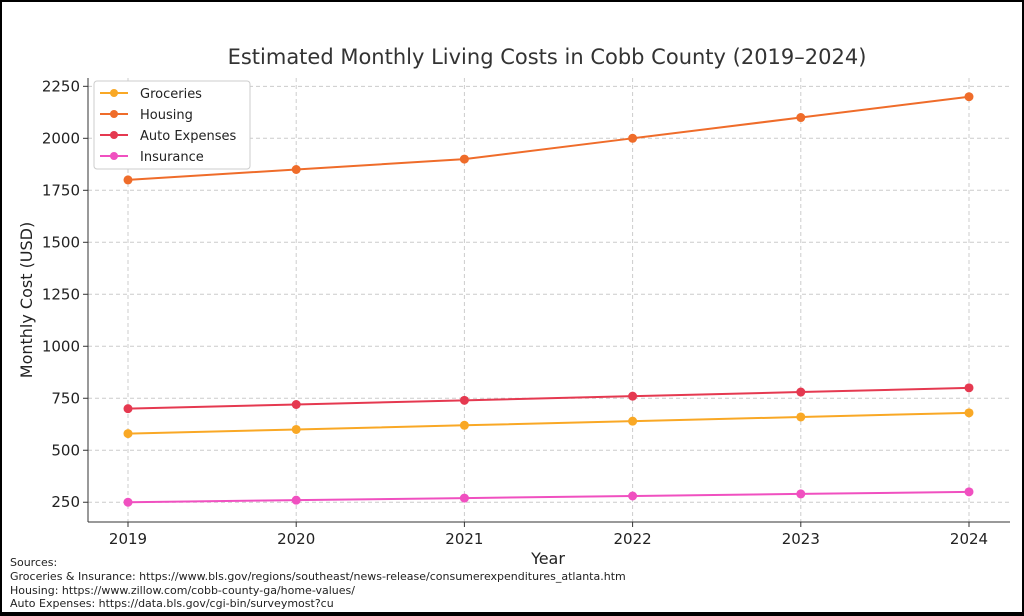 The width and height of the screenshot is (1024, 616). I want to click on x-tick-label: 2022, so click(633, 539).